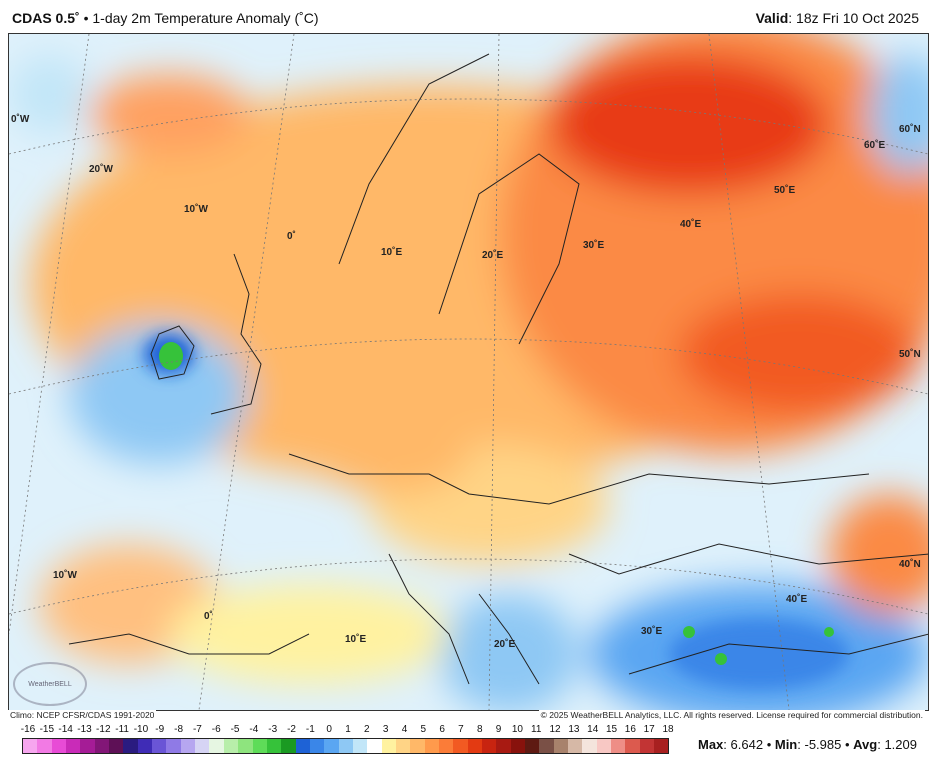 Image resolution: width=935 pixels, height=768 pixels. I want to click on colorbar-tick-label: -2, so click(291, 729).